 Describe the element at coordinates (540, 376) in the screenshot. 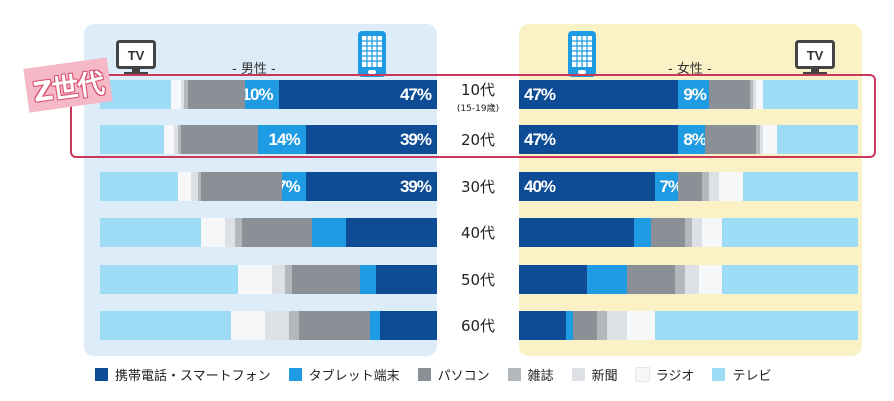

I see `legend-label: 雑誌` at that location.